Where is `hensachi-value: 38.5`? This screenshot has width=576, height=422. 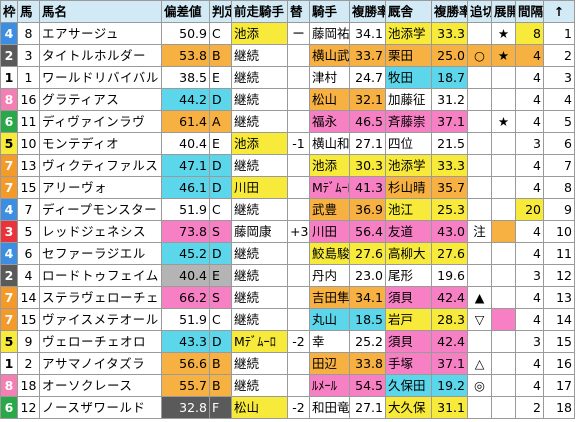
hensachi-value: 38.5 is located at coordinates (185, 77).